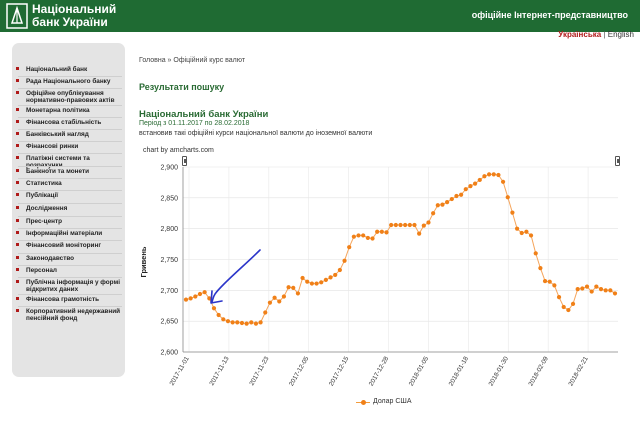 This screenshot has height=421, width=640. I want to click on sidebar-item: Дослідження, so click(70, 208).